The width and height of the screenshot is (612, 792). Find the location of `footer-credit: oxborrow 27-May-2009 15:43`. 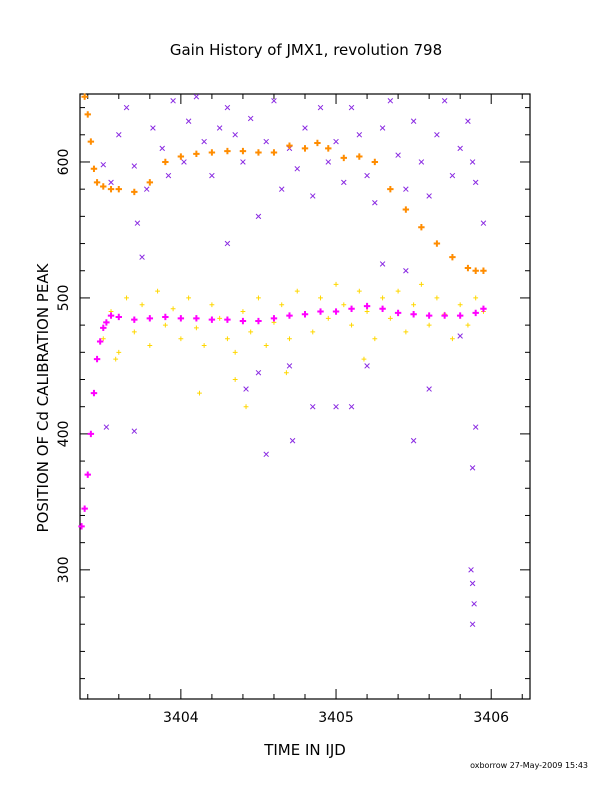

footer-credit: oxborrow 27-May-2009 15:43 is located at coordinates (529, 765).